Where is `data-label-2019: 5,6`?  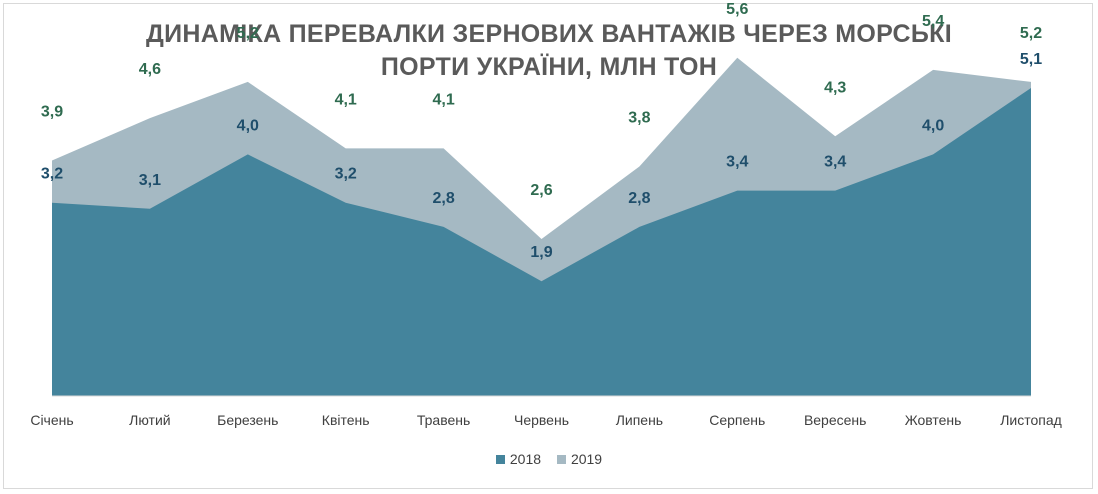
data-label-2019: 5,6 is located at coordinates (737, 9).